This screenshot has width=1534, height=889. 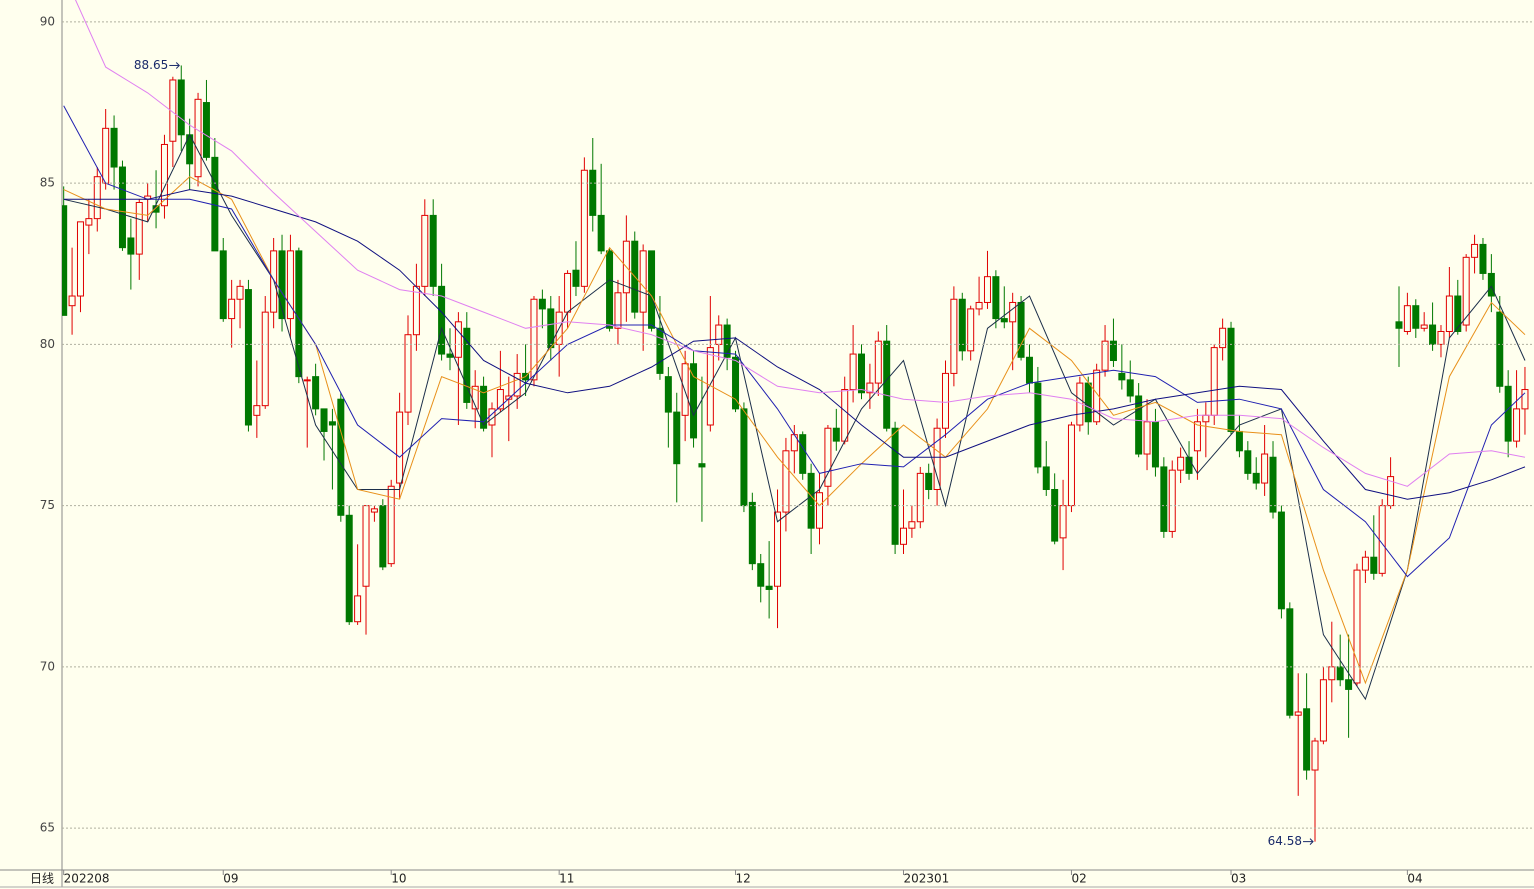 What do you see at coordinates (1414, 879) in the screenshot?
I see `x-tick-label: 04` at bounding box center [1414, 879].